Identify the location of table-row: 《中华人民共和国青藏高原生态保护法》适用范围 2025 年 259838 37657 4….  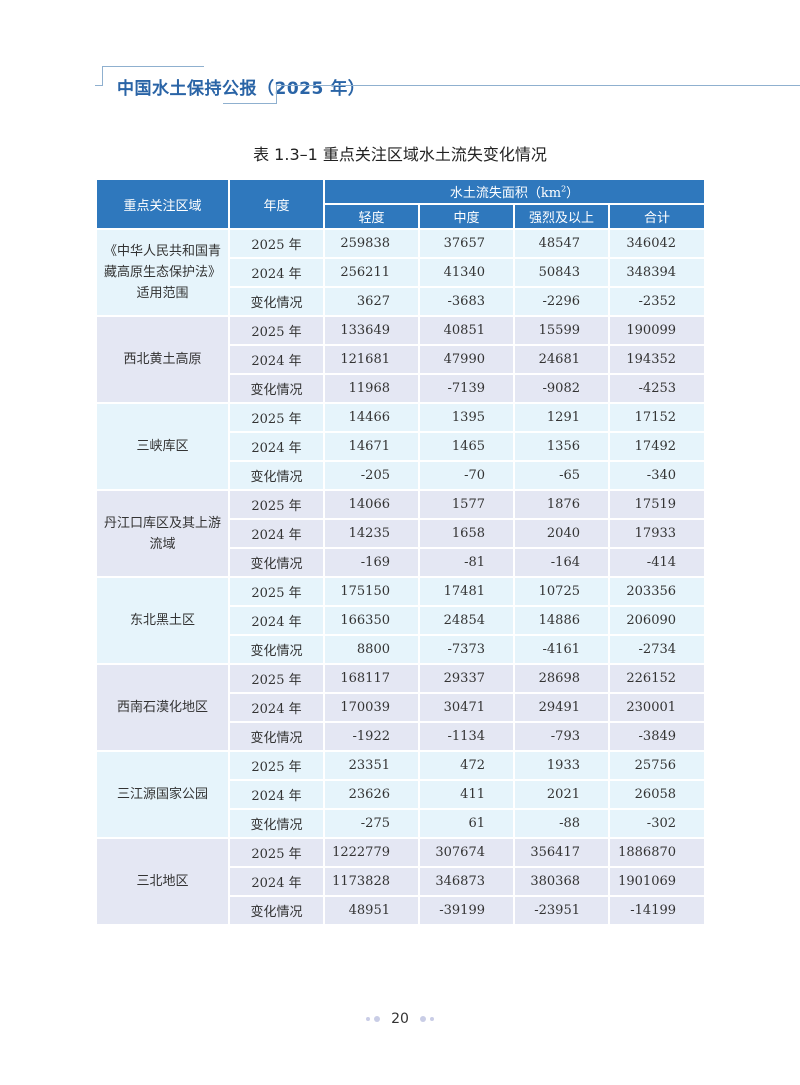
(401, 272).